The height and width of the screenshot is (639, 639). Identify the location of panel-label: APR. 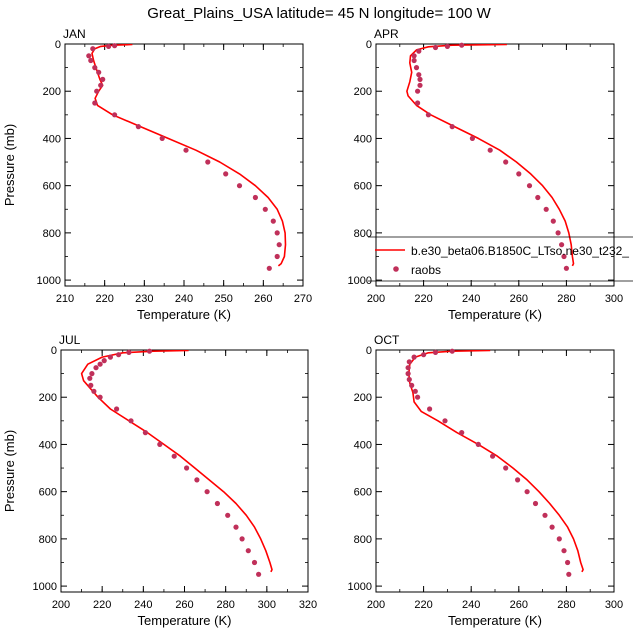
(386, 34).